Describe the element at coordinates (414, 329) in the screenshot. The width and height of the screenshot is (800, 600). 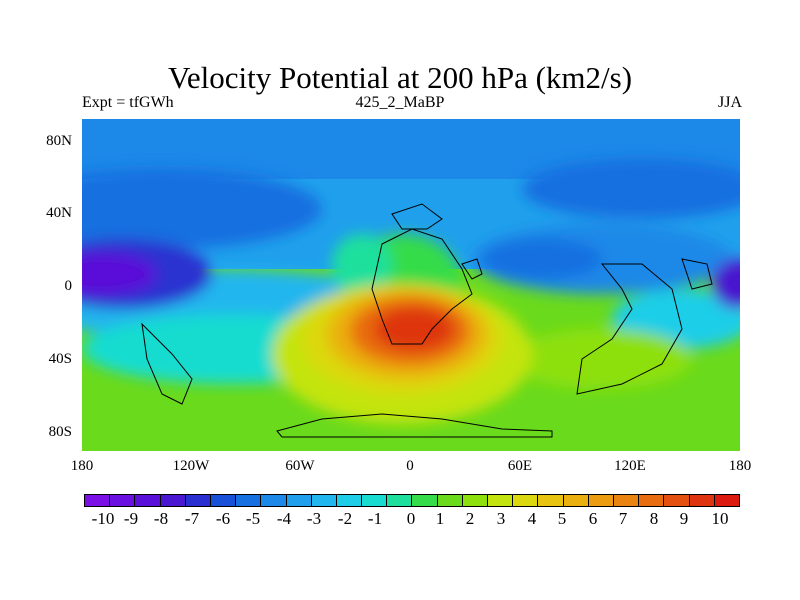
I see `africa-high-red` at that location.